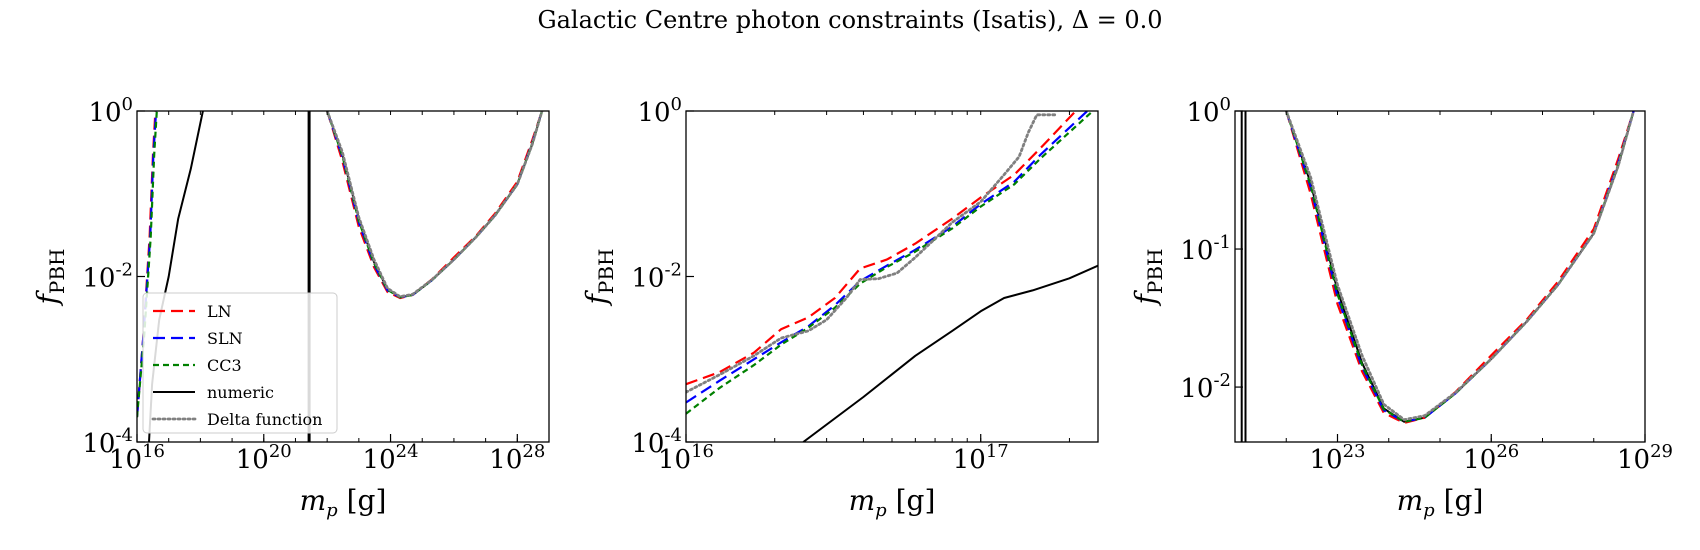  I want to click on legend-label: LN, so click(219, 311).